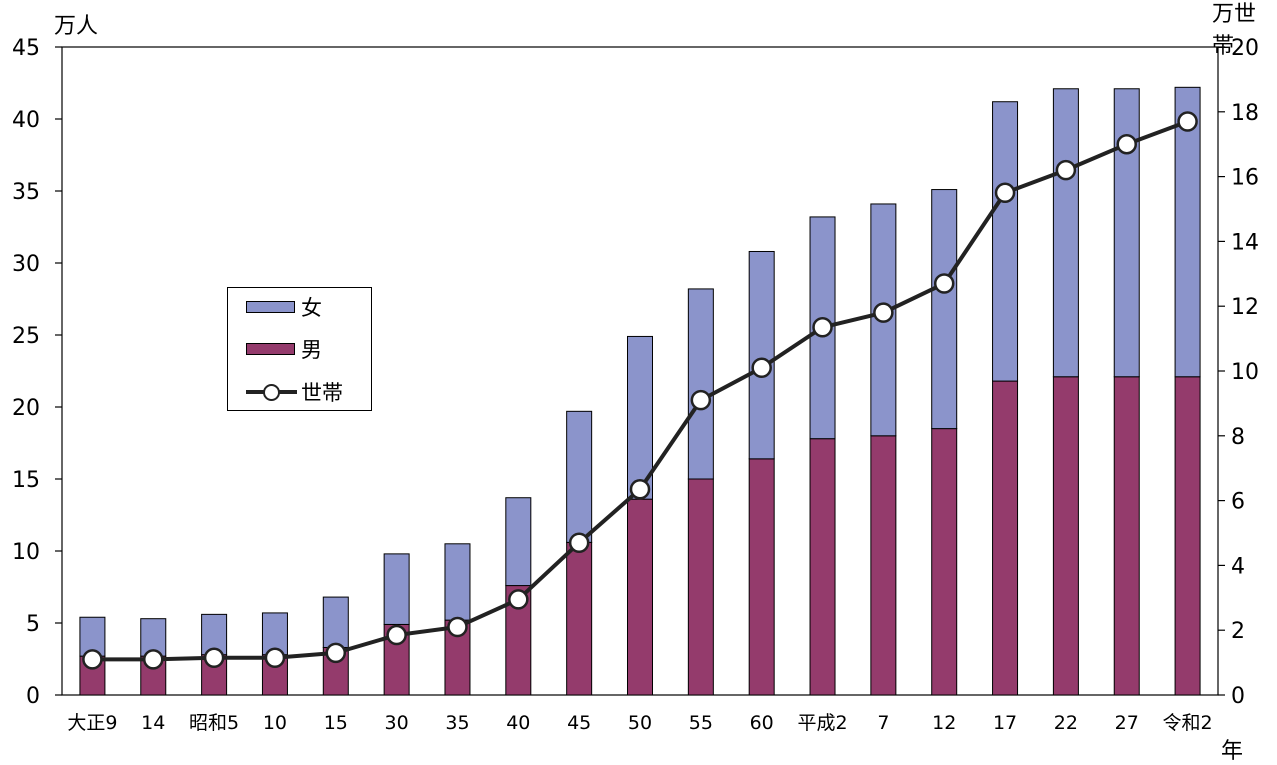 This screenshot has width=1277, height=765. I want to click on x-axis-unit: 年, so click(1232, 751).